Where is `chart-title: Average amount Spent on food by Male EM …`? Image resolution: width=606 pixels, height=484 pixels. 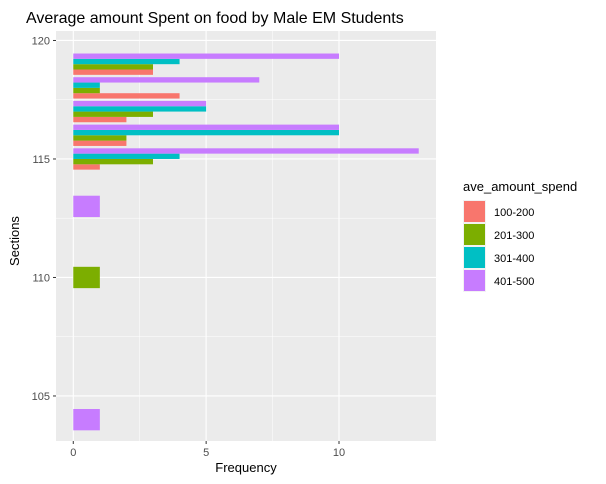
chart-title: Average amount Spent on food by Male EM … is located at coordinates (215, 18).